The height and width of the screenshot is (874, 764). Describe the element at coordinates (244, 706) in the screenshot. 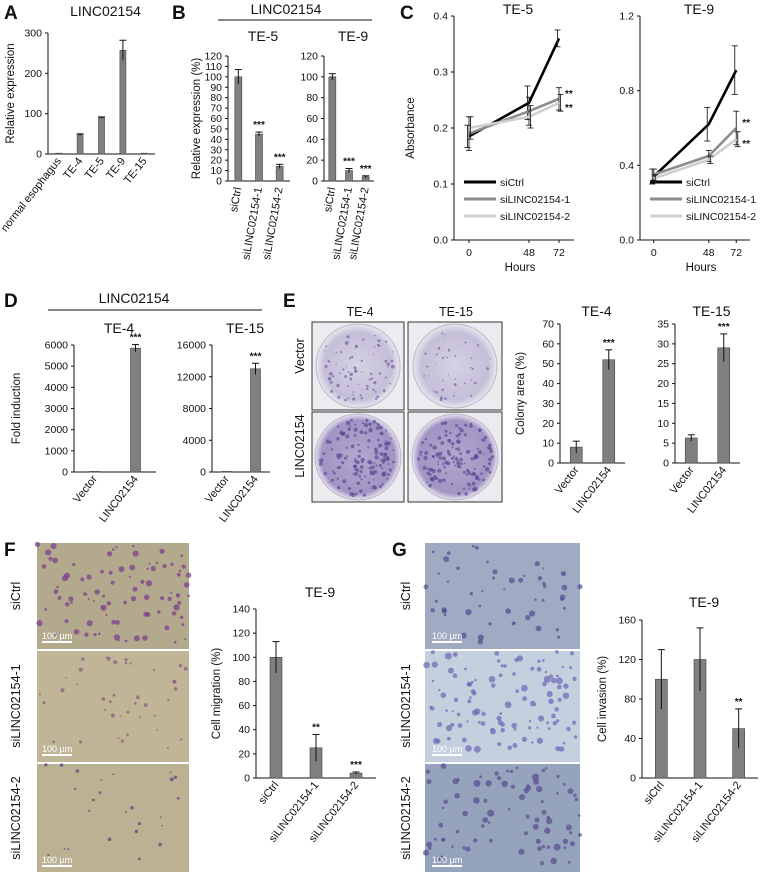

I see `y-tick-label: 60` at that location.